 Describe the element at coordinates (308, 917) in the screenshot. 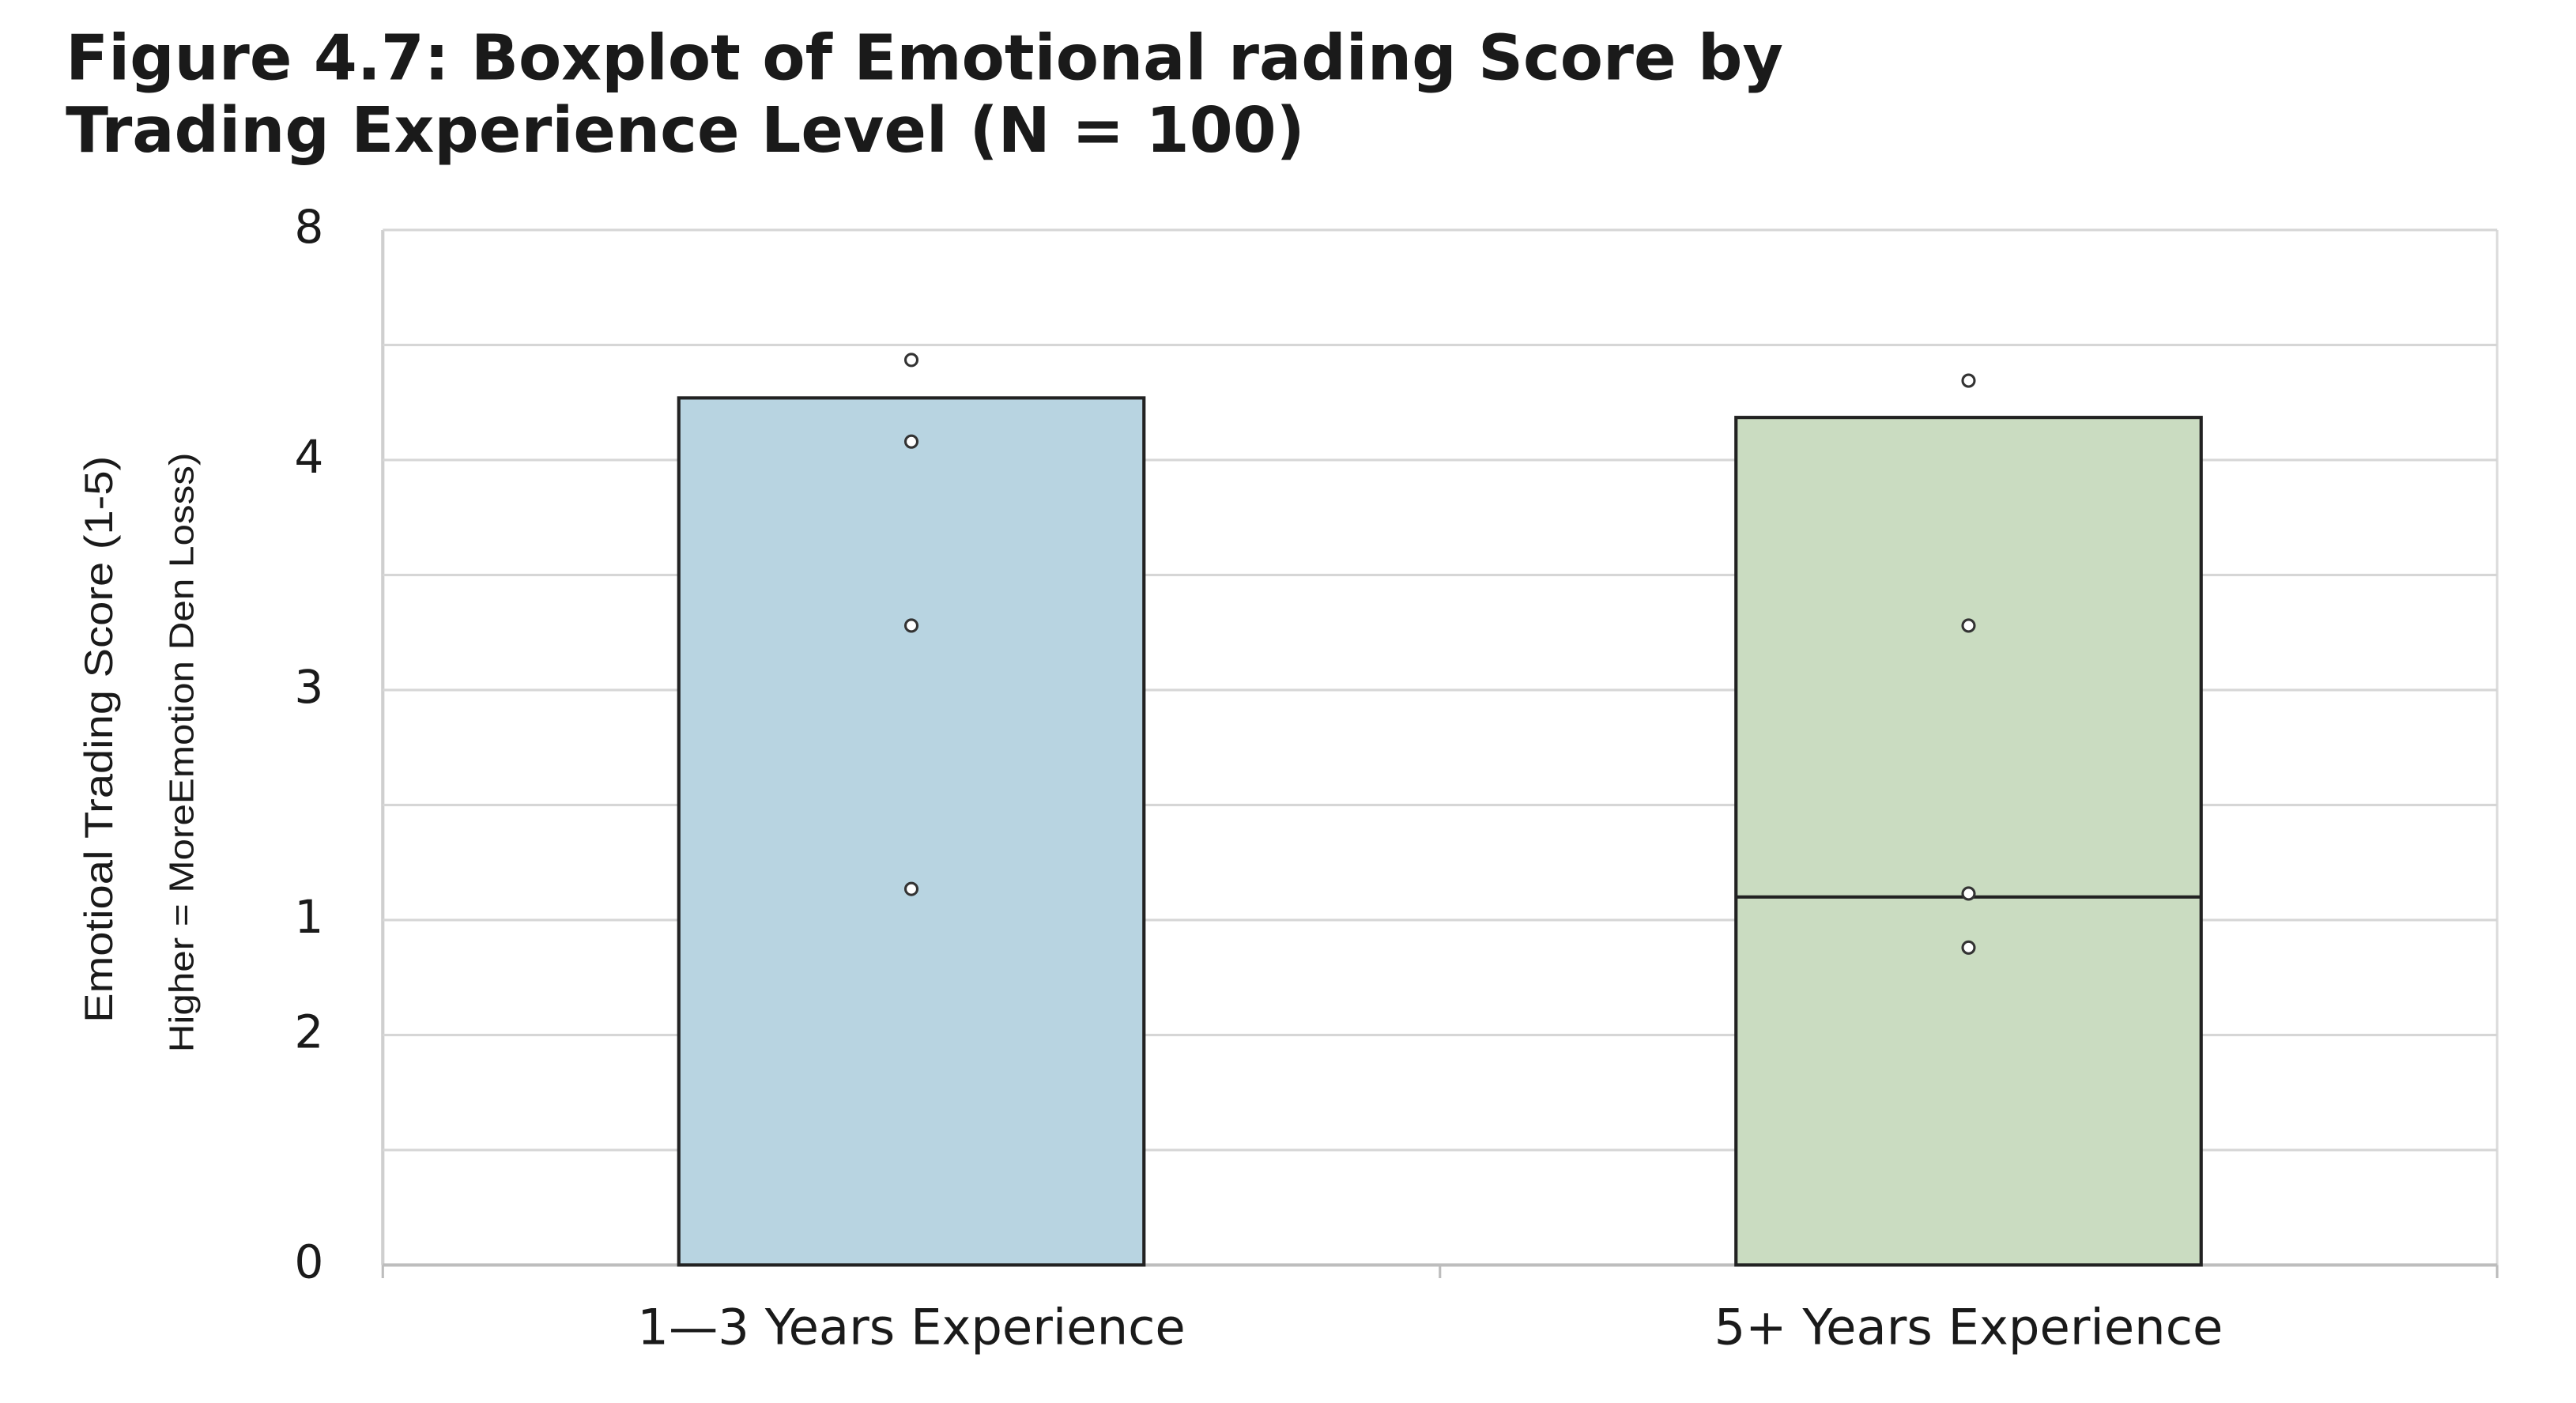

I see `y-tick-label: 1` at that location.